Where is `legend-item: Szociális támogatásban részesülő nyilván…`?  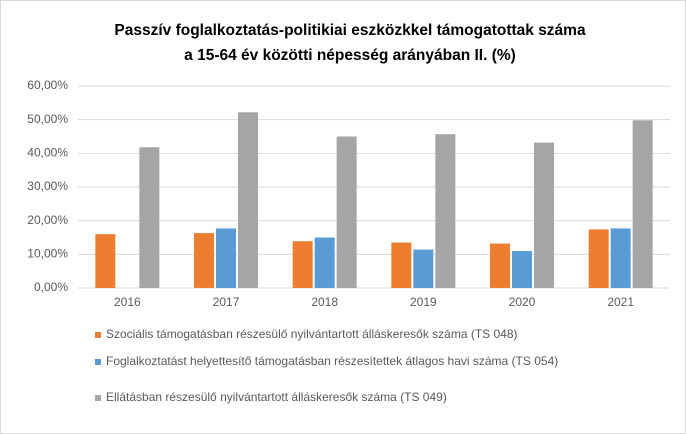 legend-item: Szociális támogatásban részesülő nyilván… is located at coordinates (327, 334).